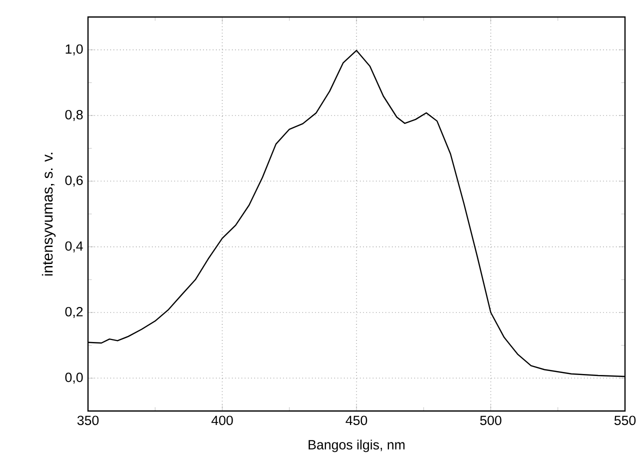 The height and width of the screenshot is (473, 641). What do you see at coordinates (74, 312) in the screenshot?
I see `y-tick-label: 0,2` at bounding box center [74, 312].